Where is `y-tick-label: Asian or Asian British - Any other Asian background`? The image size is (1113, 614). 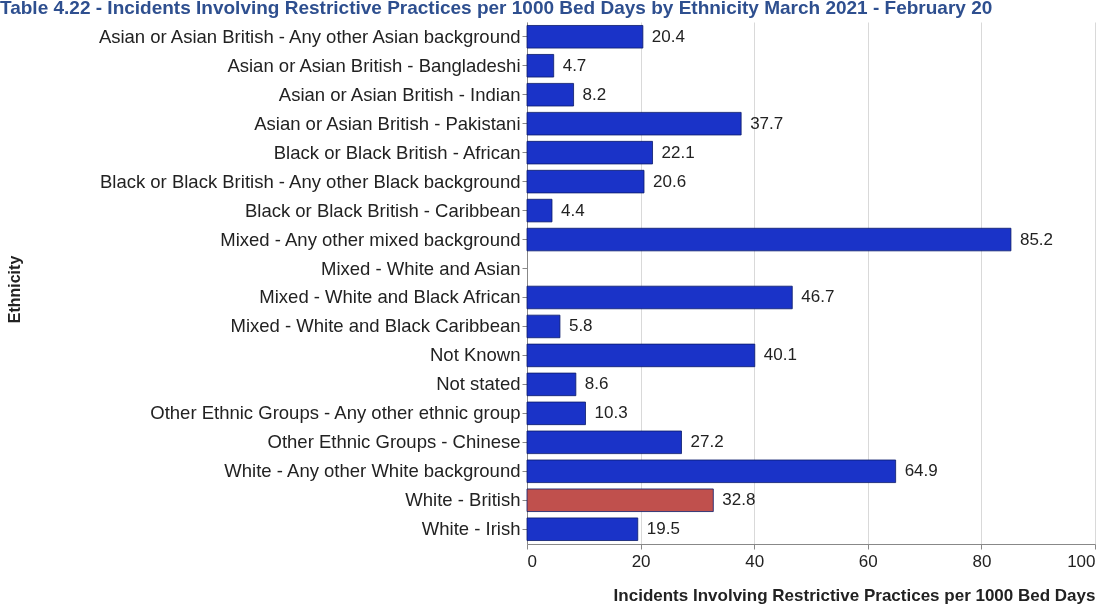
y-tick-label: Asian or Asian British - Any other Asian background is located at coordinates (309, 36).